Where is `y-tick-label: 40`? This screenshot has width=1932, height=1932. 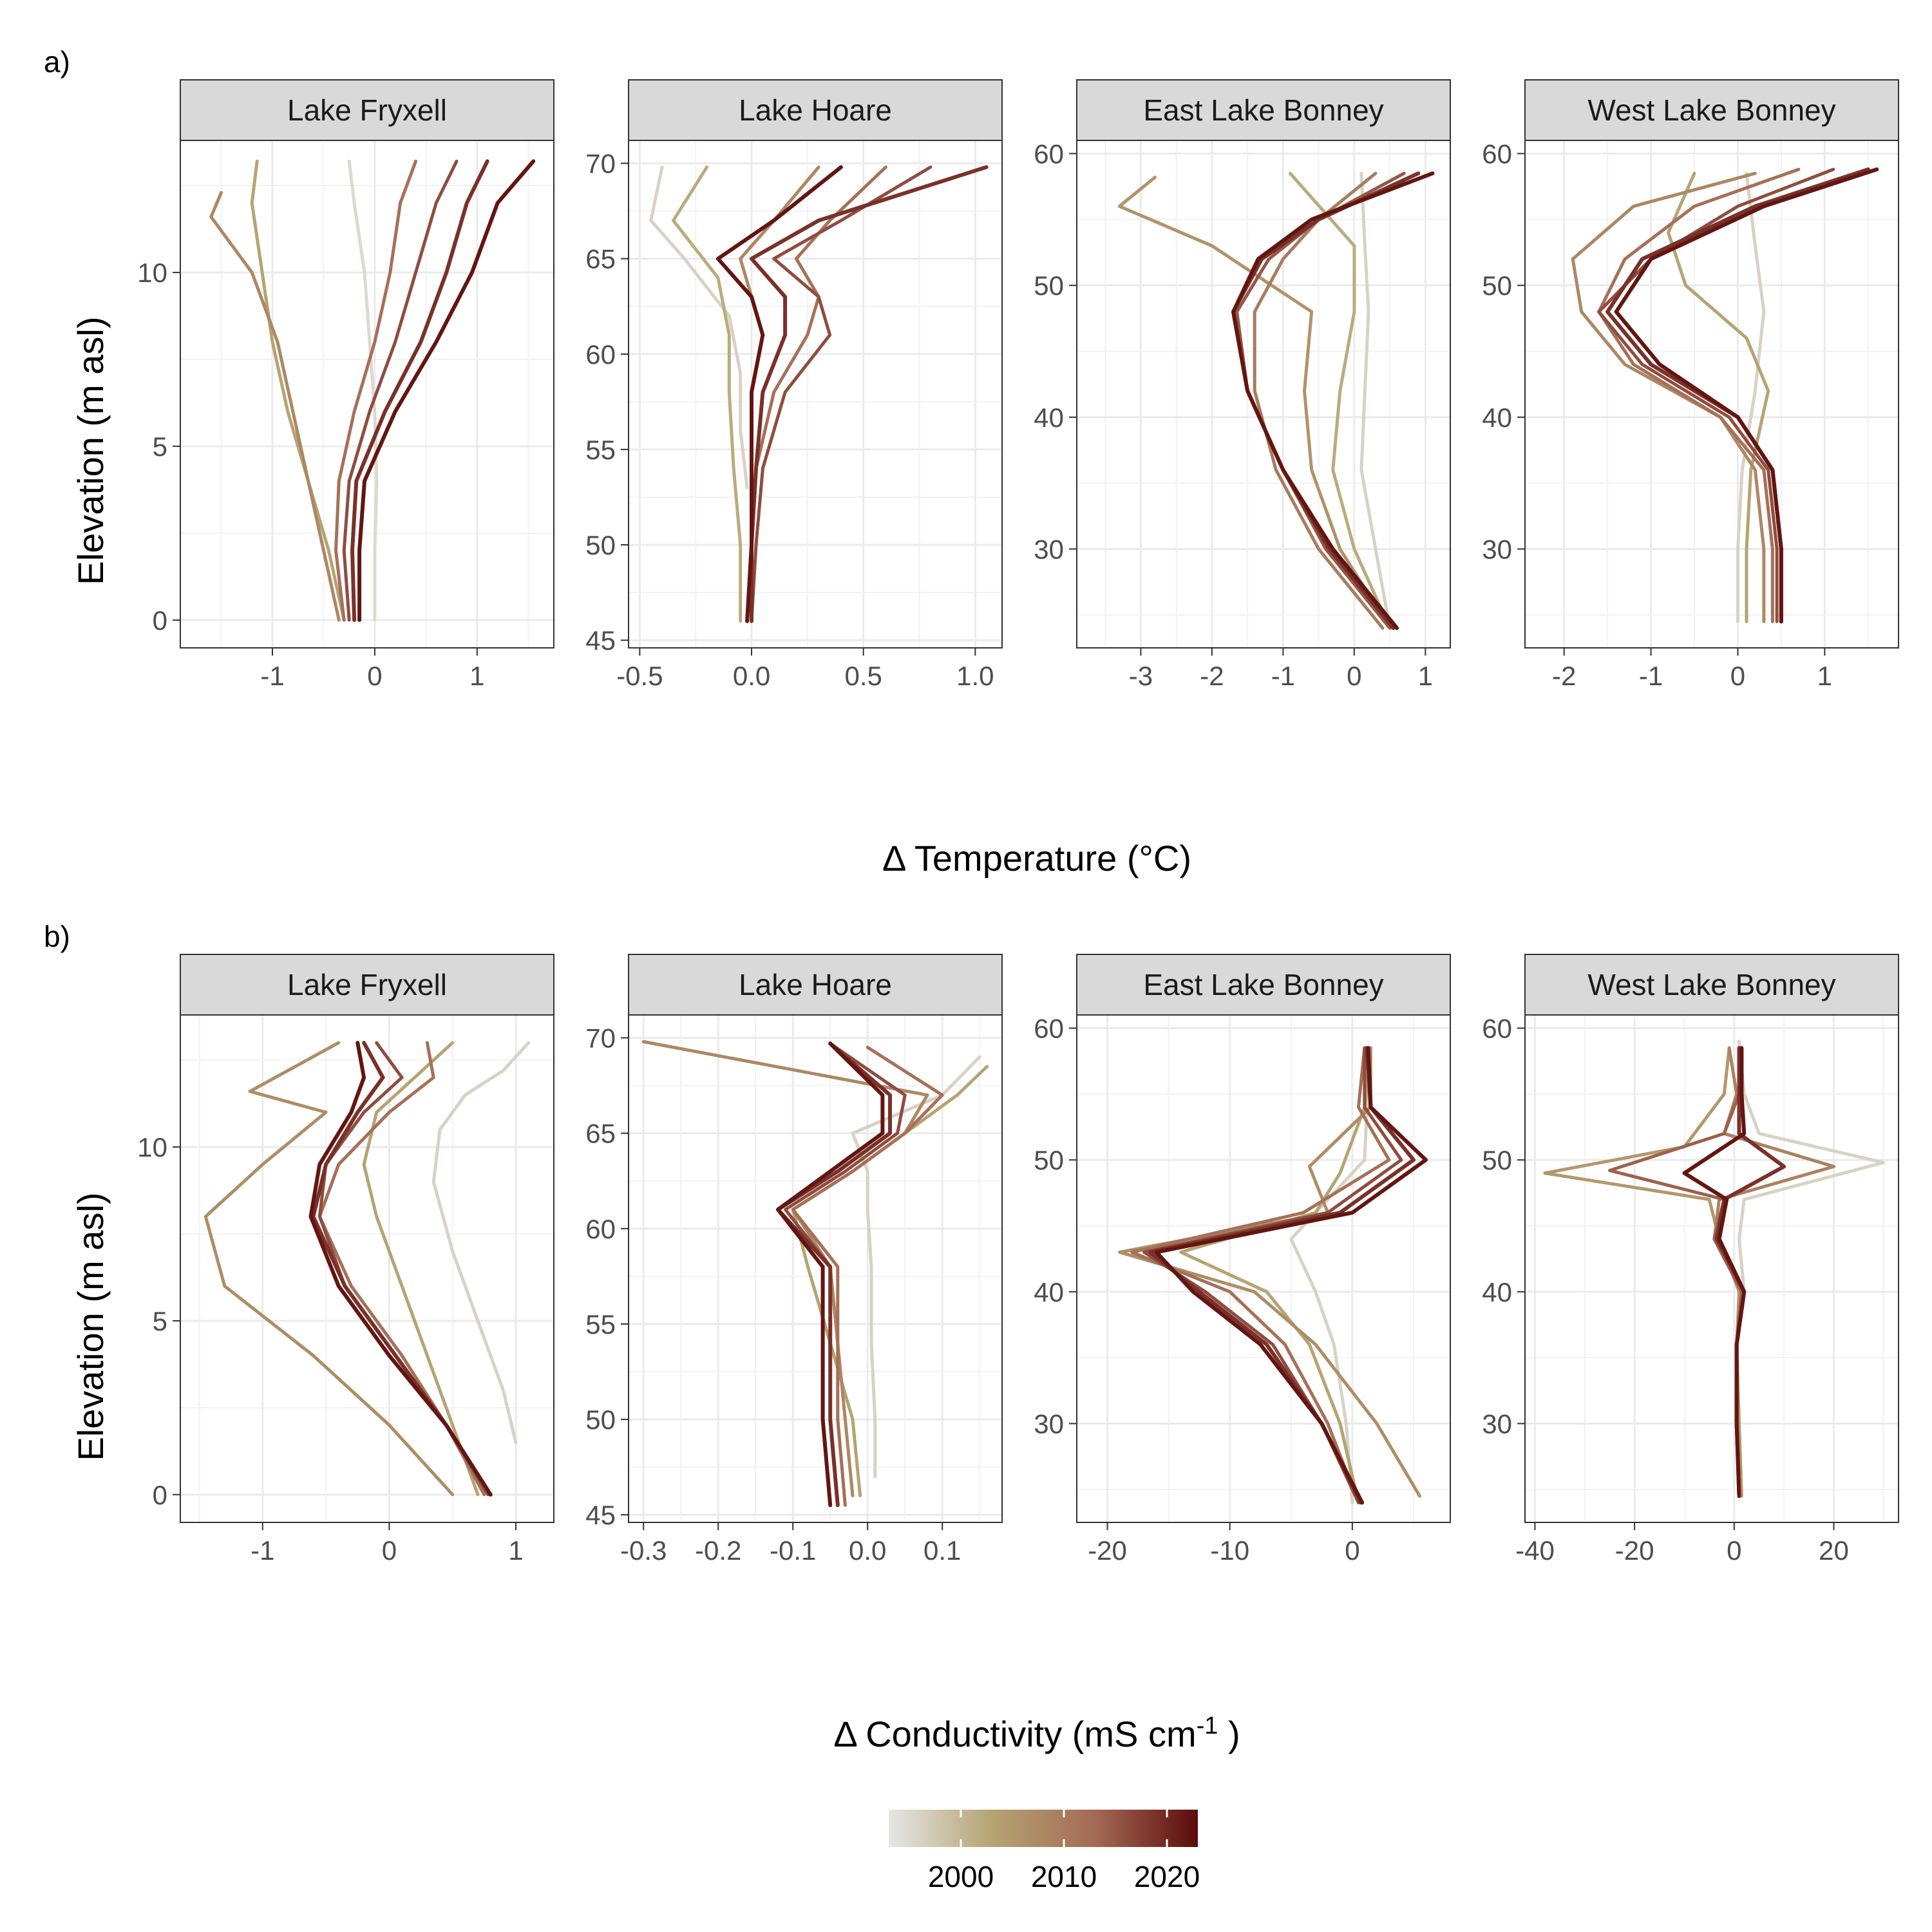 y-tick-label: 40 is located at coordinates (1049, 417).